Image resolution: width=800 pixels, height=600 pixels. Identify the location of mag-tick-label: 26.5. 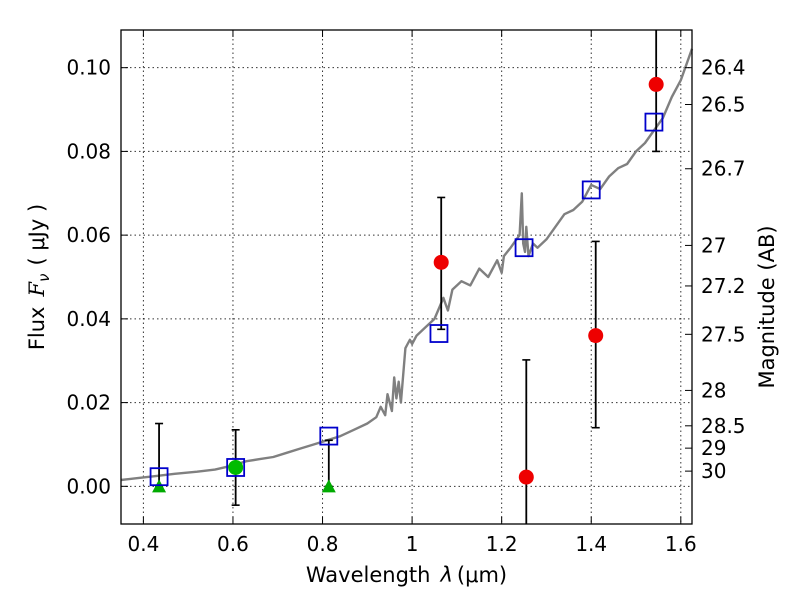
(723, 105).